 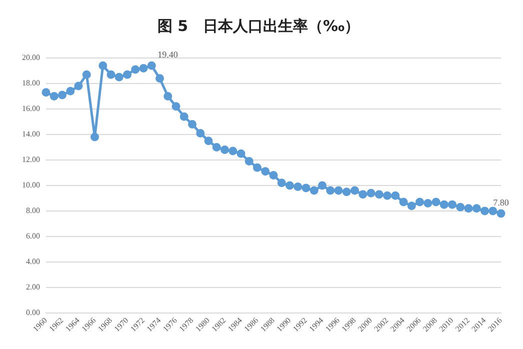 I want to click on y-tick-label: 6.00, so click(x=33, y=236).